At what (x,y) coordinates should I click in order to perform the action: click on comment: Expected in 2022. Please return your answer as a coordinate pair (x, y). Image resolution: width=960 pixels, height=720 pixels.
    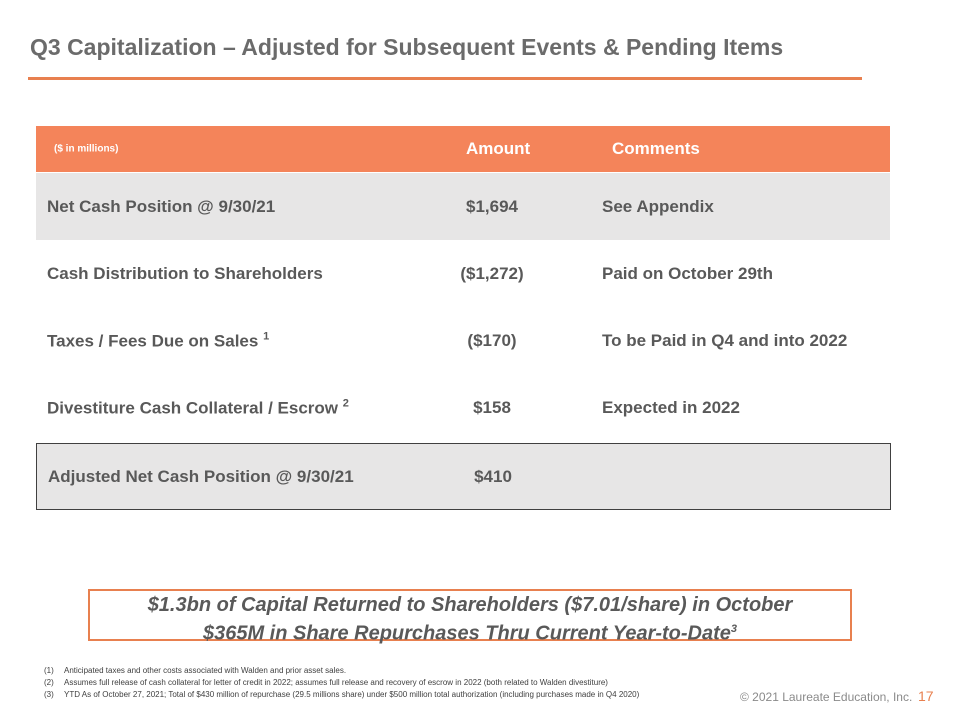
    Looking at the image, I should click on (671, 407).